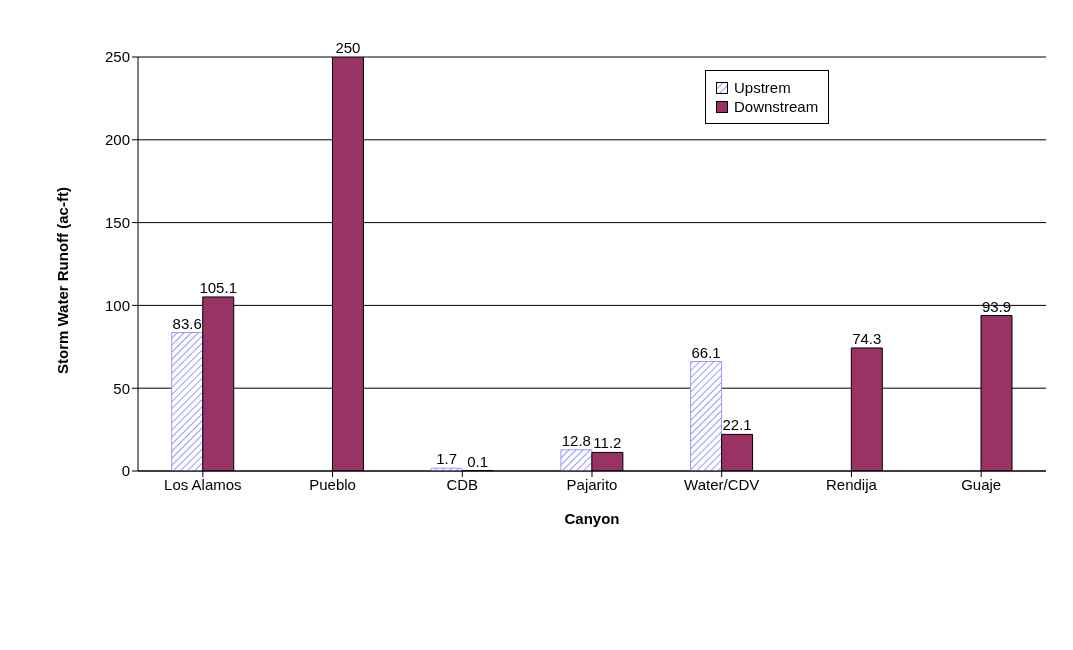  I want to click on y-axis-title: Storm Water Runoff (ac-ft), so click(63, 280).